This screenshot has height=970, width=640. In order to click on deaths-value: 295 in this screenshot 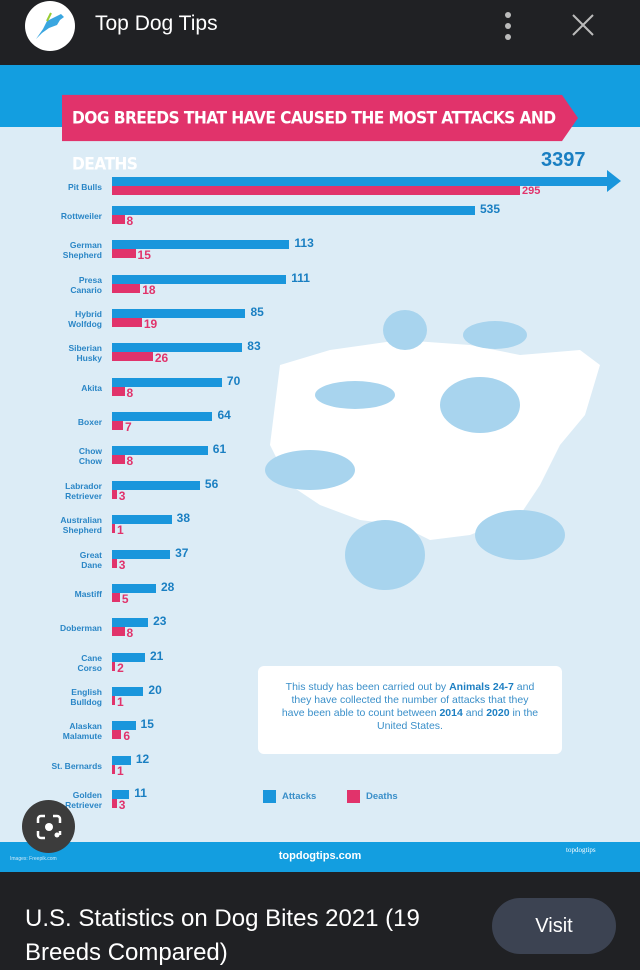, I will do `click(531, 191)`.